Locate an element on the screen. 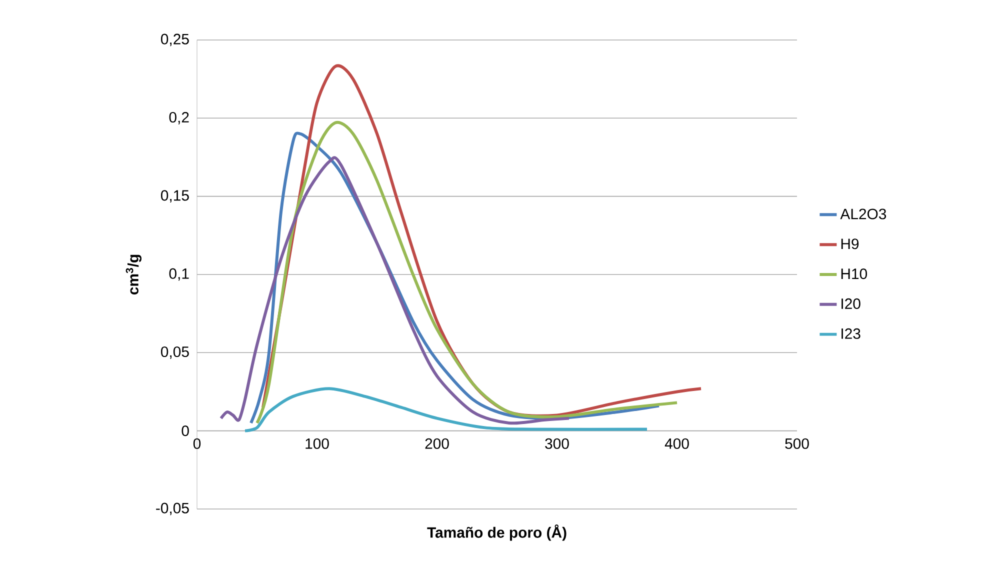  x-axis-title: Tamaño de poro (Å) is located at coordinates (496, 532).